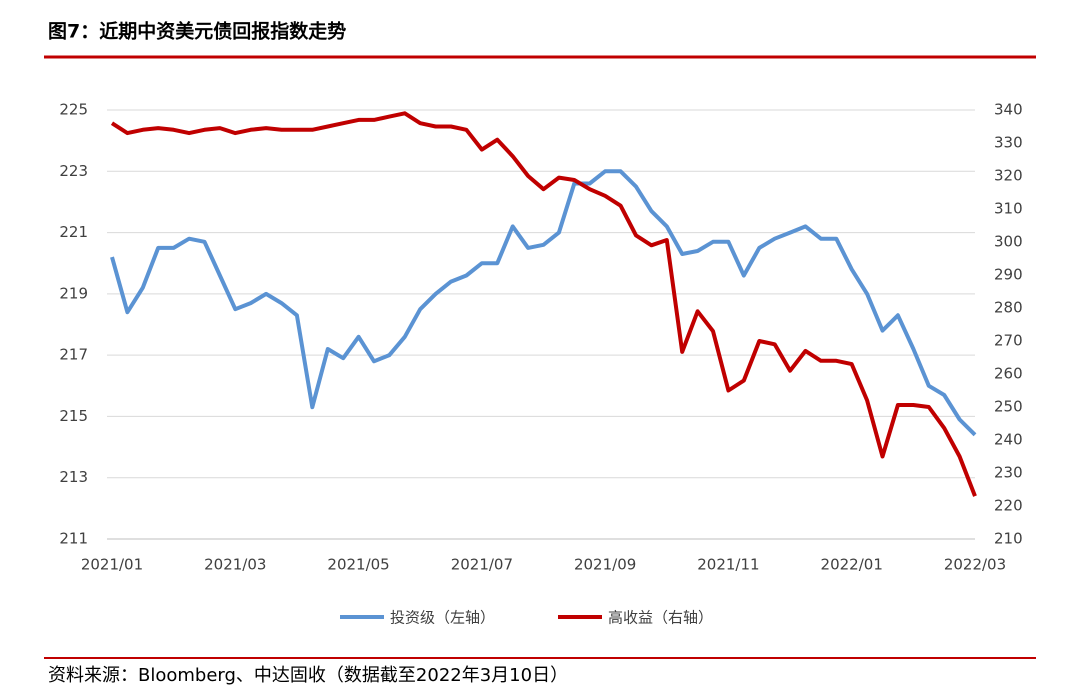 The image size is (1080, 696). Describe the element at coordinates (112, 565) in the screenshot. I see `x-tick-label: 2021/01` at that location.